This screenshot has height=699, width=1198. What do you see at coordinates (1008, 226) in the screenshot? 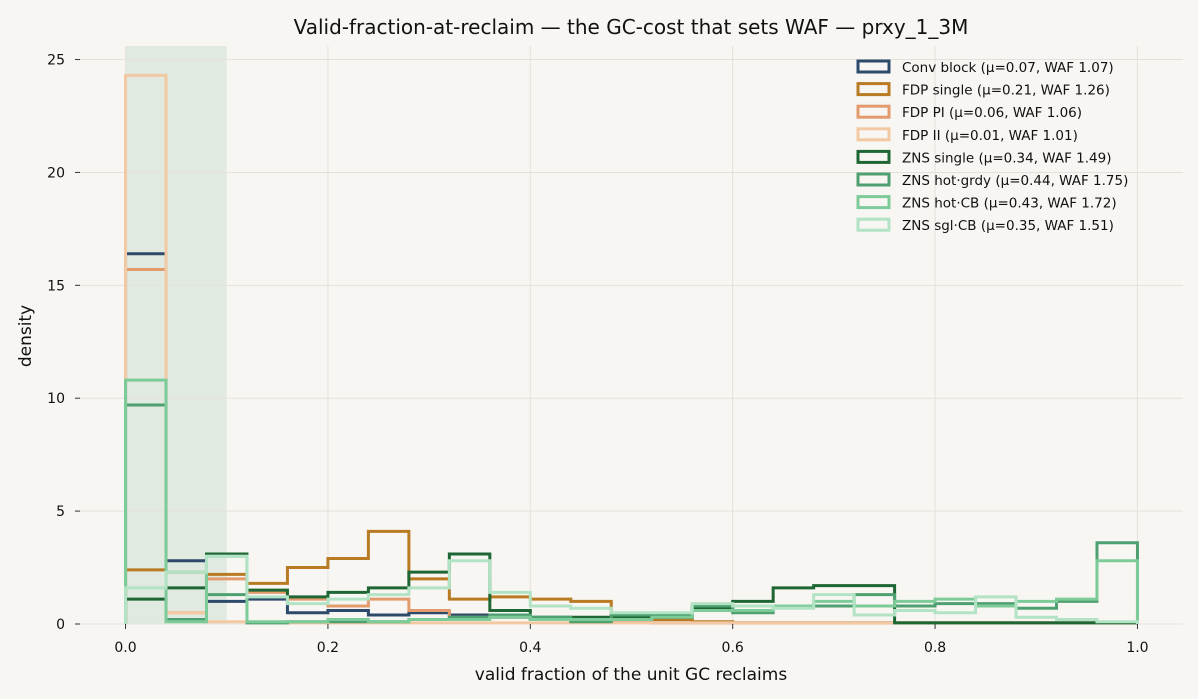
I see `legend-label-7: ZNS sgl·CB (μ=0.35, WAF 1.51)` at bounding box center [1008, 226].